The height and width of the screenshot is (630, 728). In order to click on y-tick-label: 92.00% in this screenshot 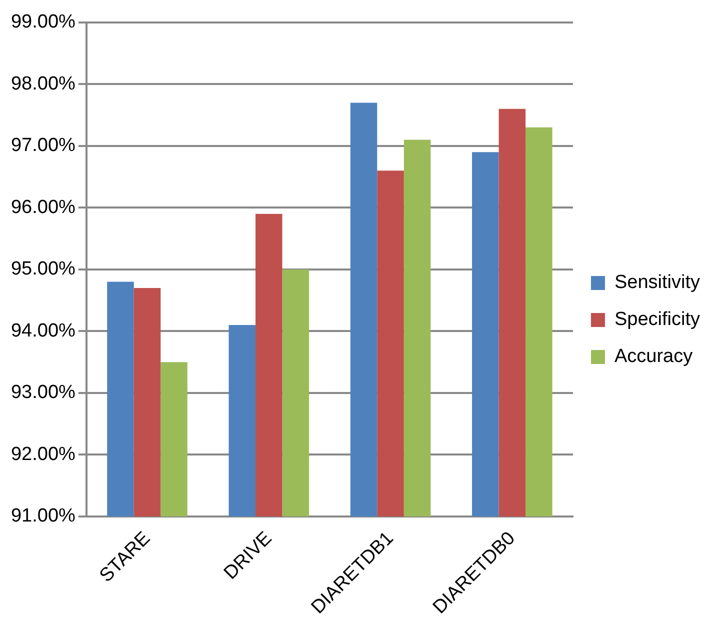, I will do `click(43, 454)`.